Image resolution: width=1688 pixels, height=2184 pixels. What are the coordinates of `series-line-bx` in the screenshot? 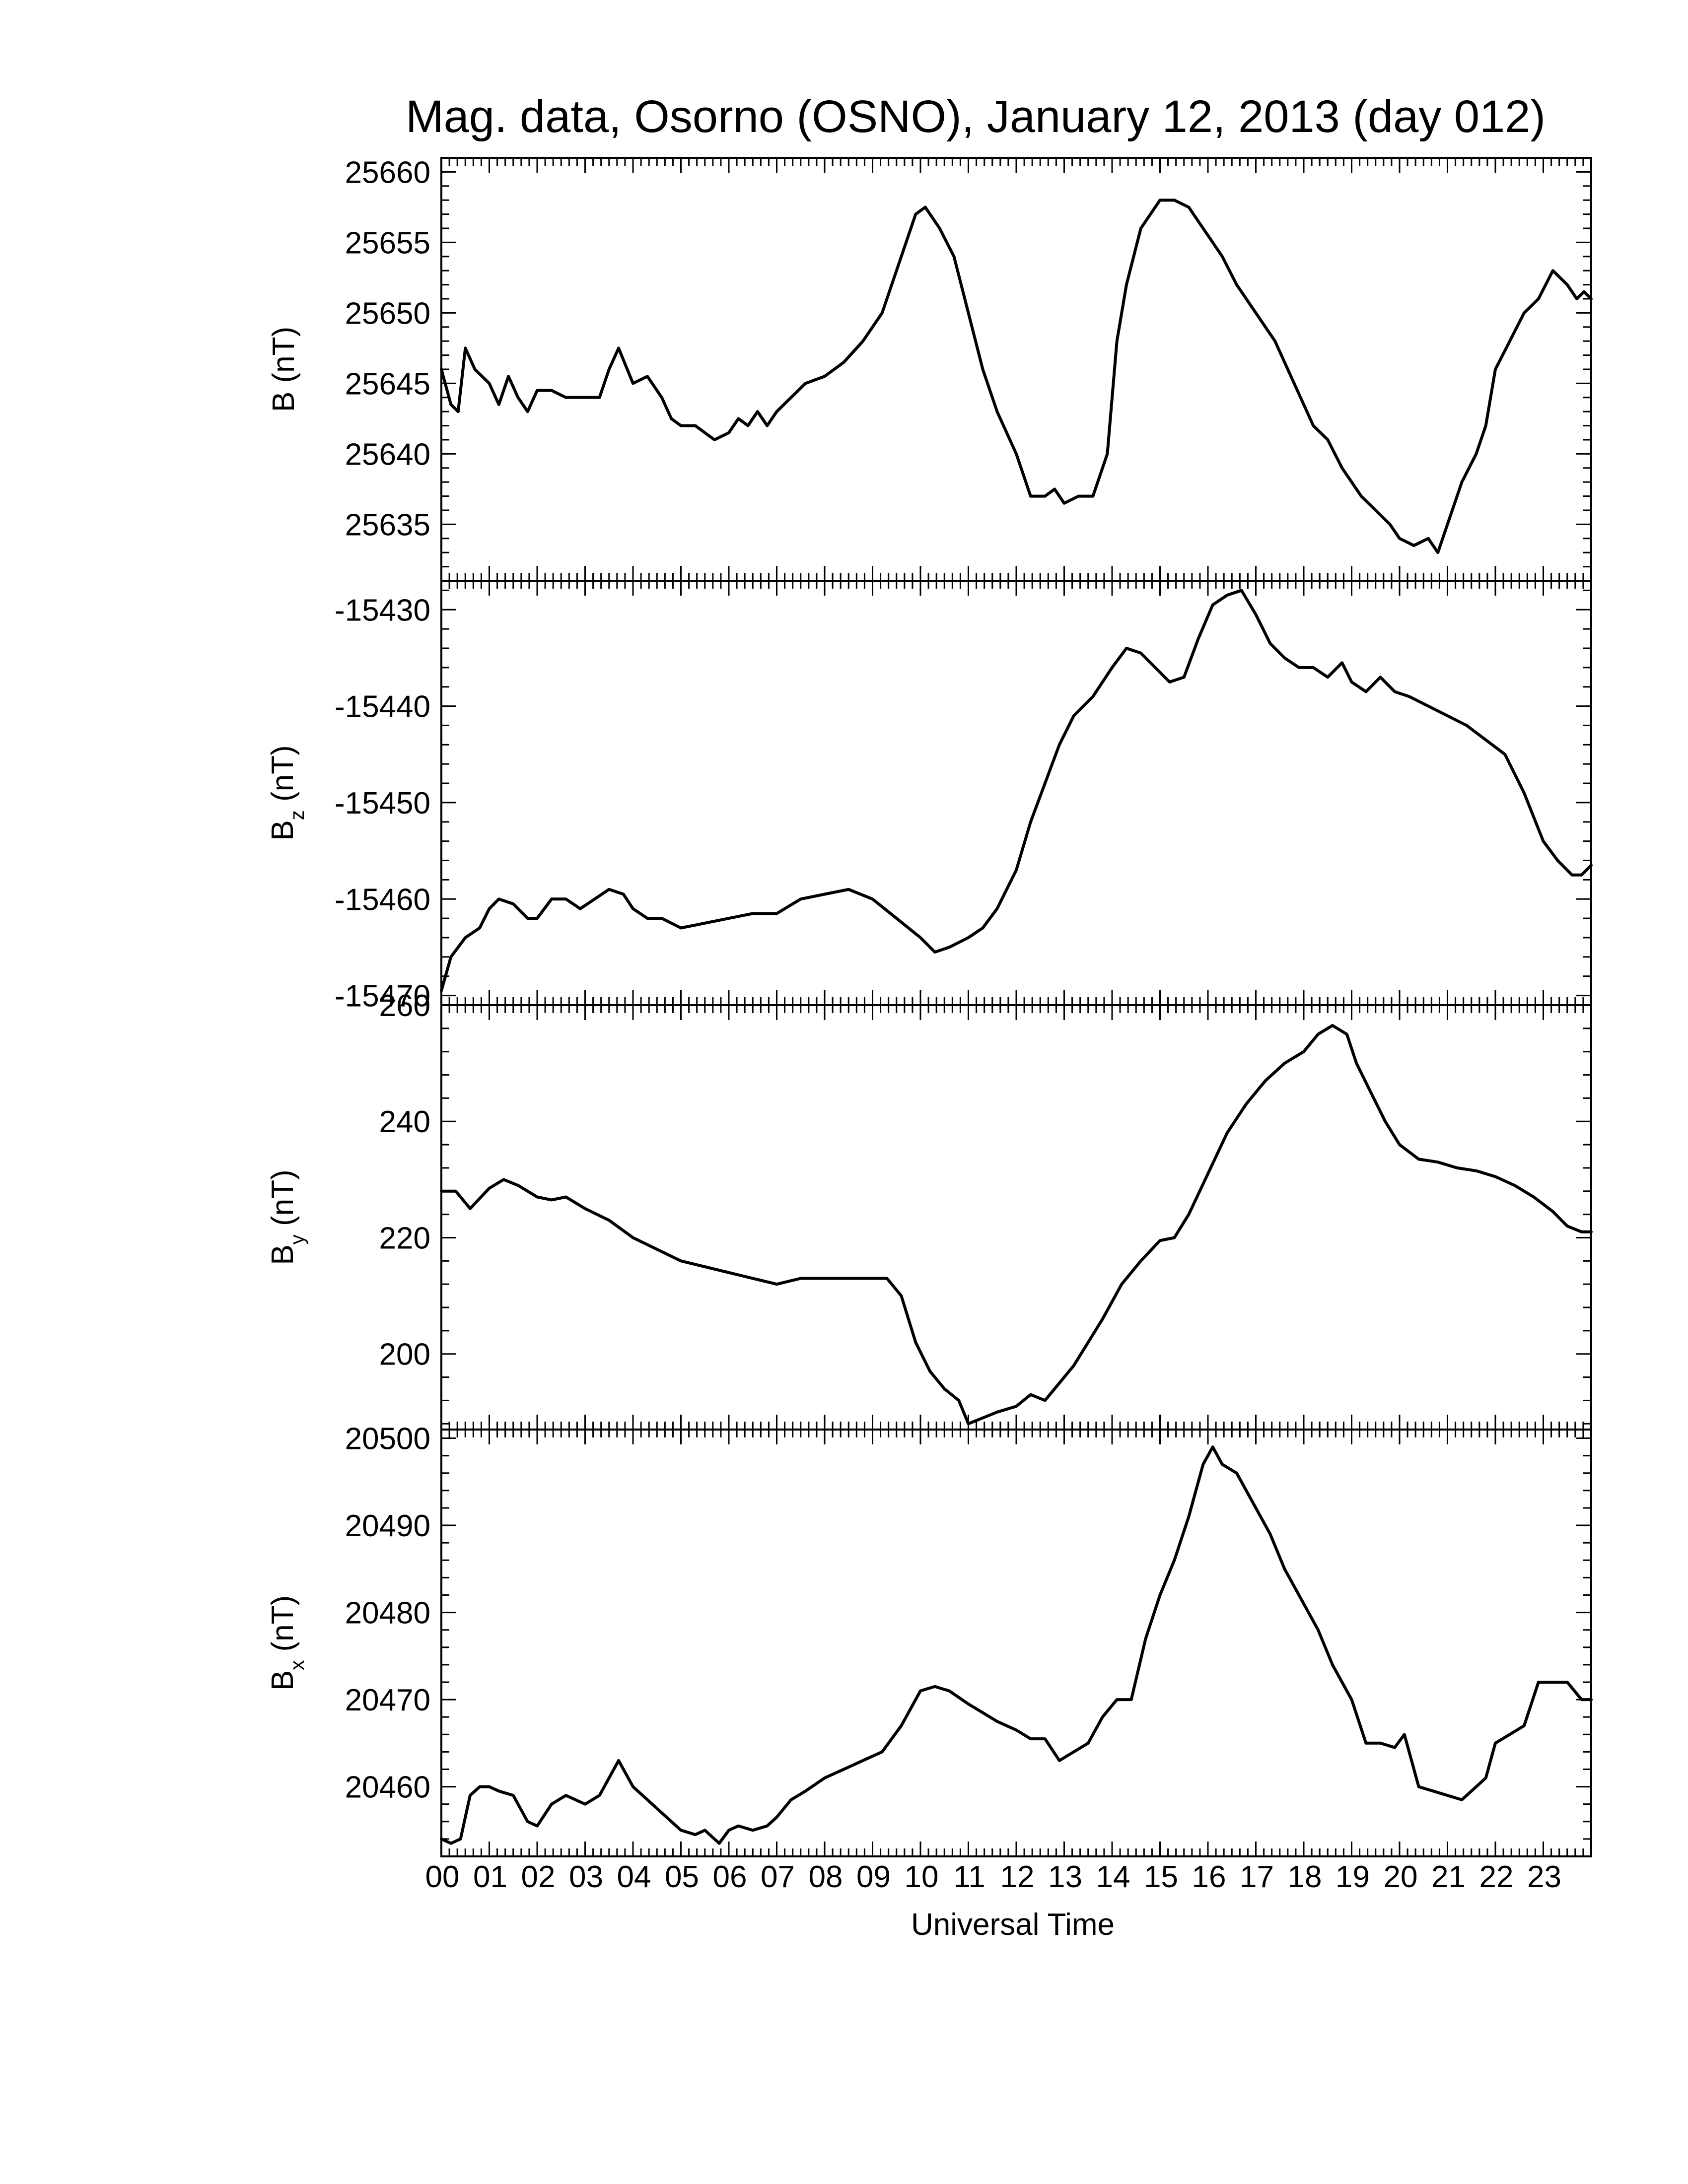 It's located at (1016, 1645).